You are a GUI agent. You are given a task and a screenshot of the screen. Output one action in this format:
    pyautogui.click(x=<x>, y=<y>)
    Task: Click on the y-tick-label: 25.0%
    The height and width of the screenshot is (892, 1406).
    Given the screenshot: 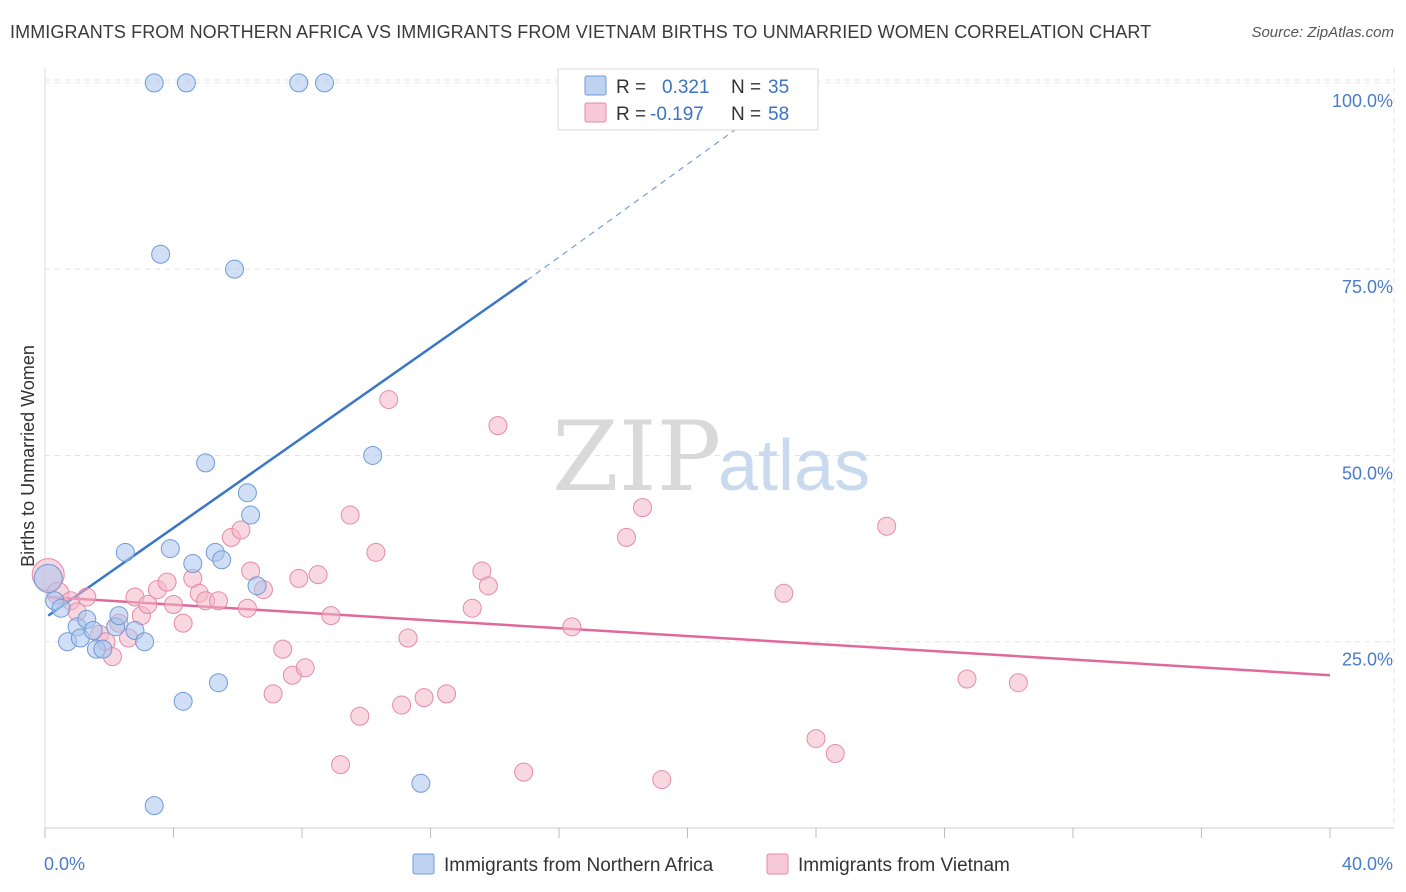 What is the action you would take?
    pyautogui.click(x=1367, y=660)
    